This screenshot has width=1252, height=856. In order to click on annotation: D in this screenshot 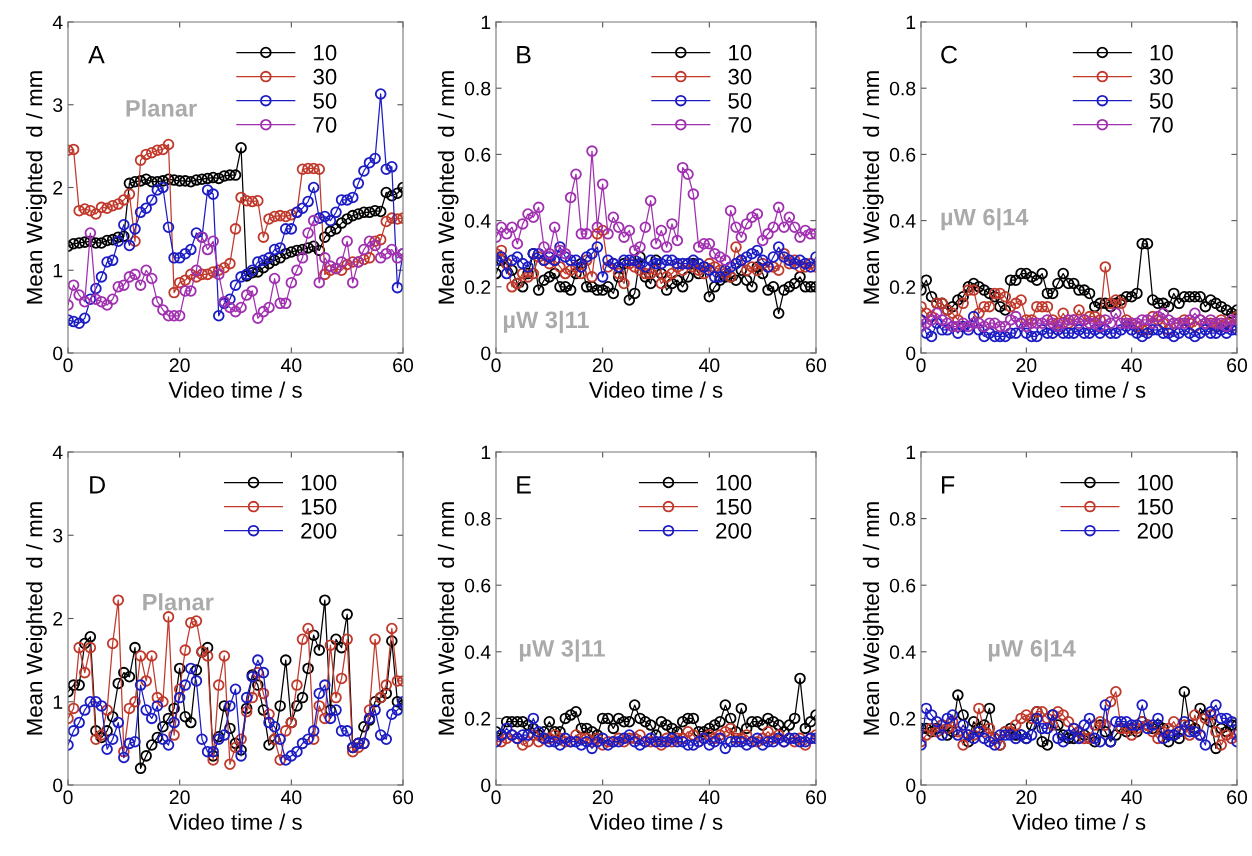, I will do `click(97, 485)`.